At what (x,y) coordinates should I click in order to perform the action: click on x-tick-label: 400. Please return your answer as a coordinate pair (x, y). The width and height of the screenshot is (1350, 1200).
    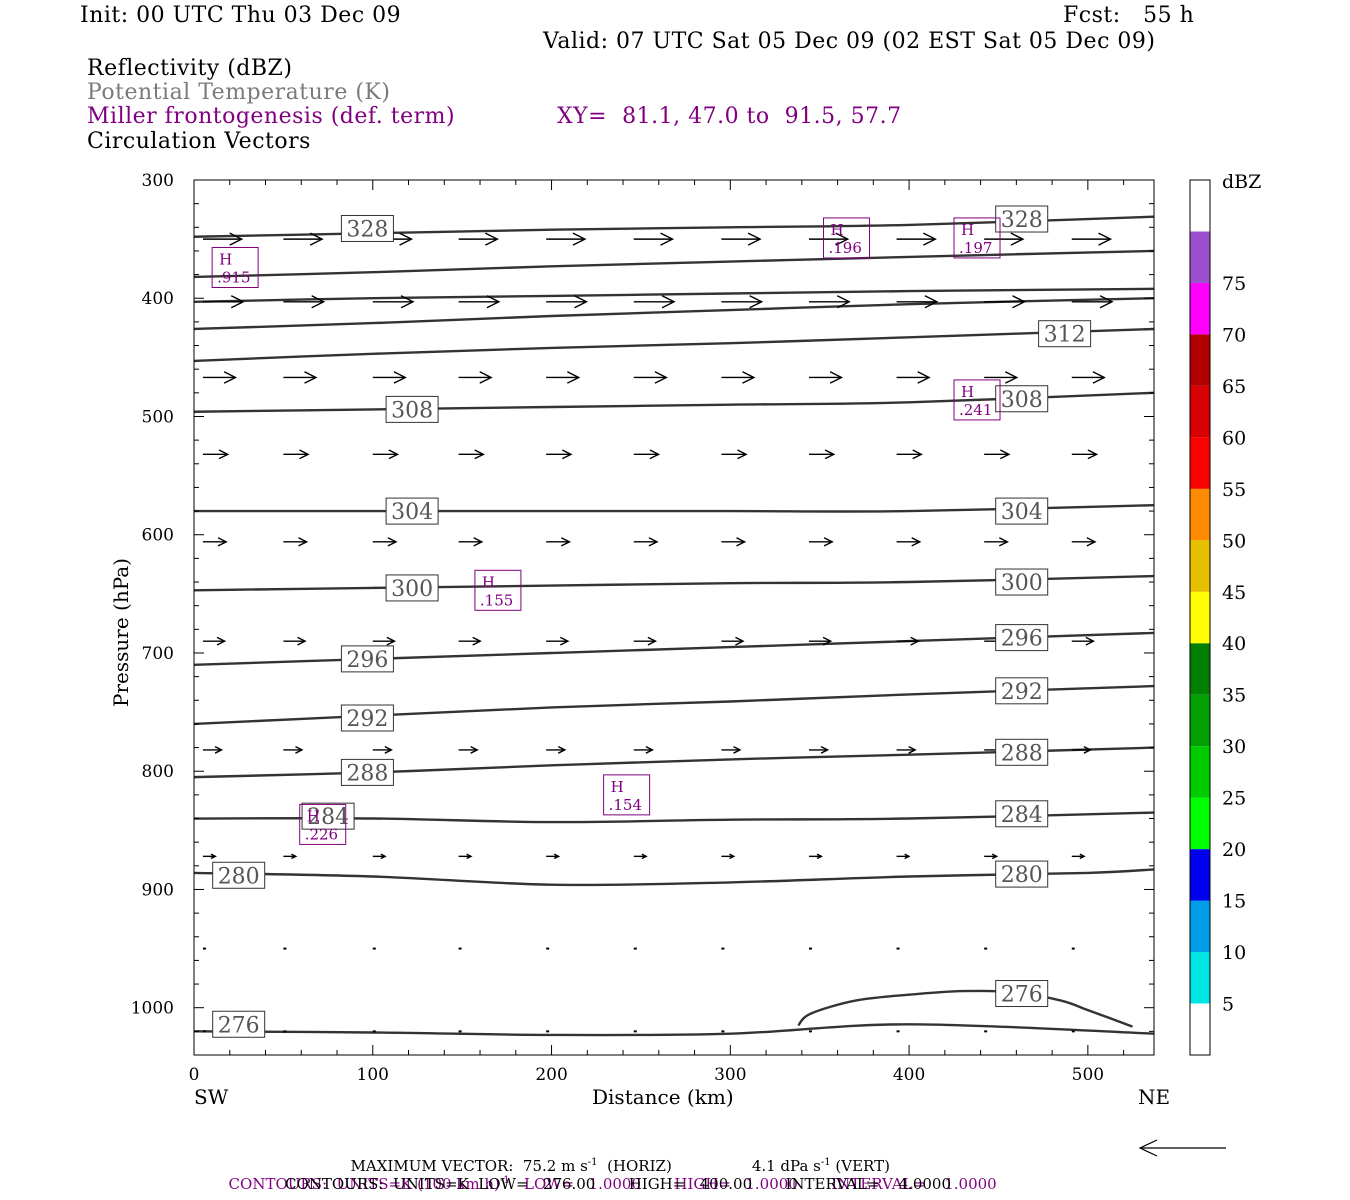
    Looking at the image, I should click on (909, 1075).